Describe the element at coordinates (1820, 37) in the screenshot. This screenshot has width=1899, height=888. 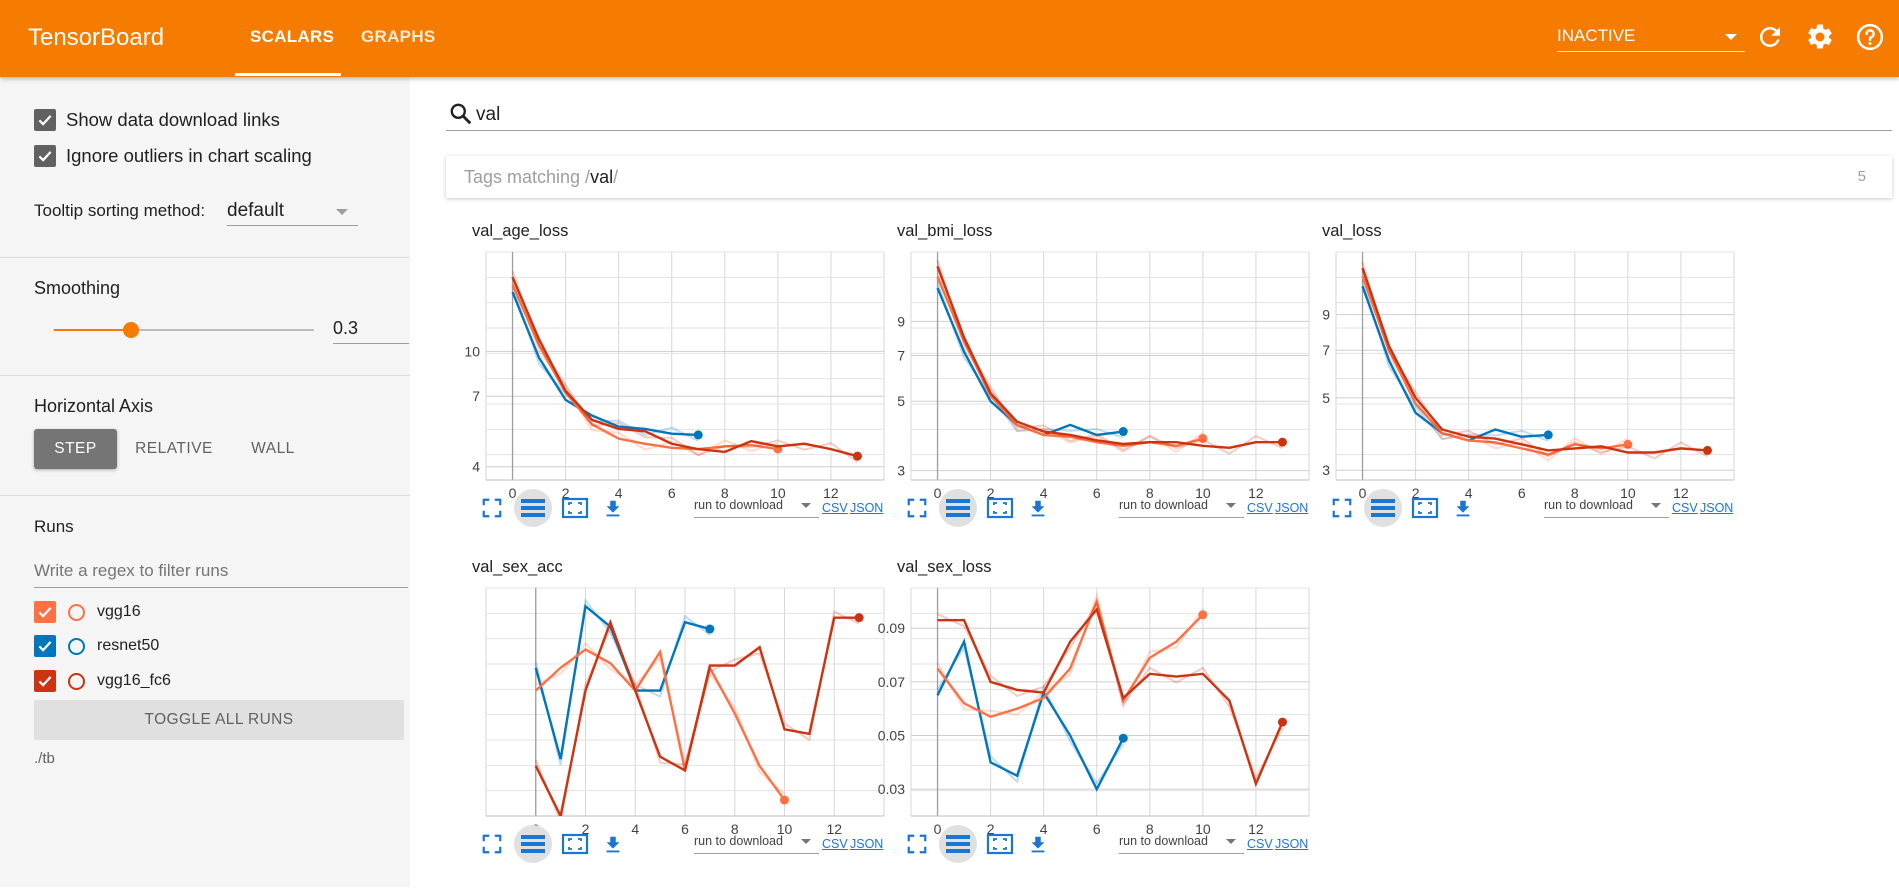
I see `settings-gear-icon` at that location.